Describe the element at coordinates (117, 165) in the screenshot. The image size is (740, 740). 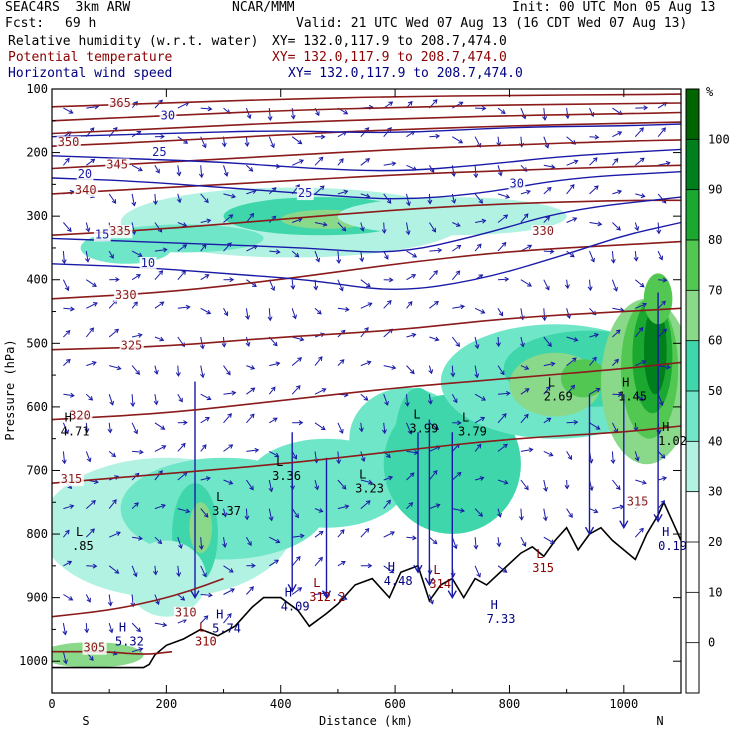
I see `theta-label-2: 345` at that location.